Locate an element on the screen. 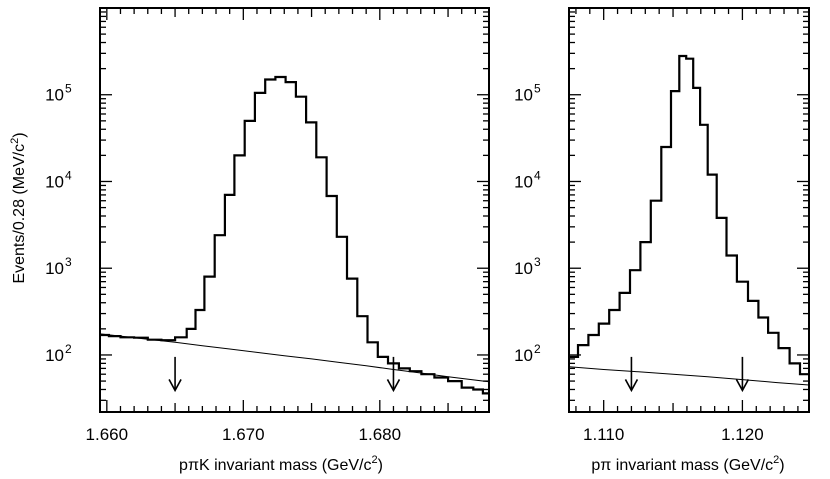  x-axis-label-right-sup: 2 is located at coordinates (776, 460).